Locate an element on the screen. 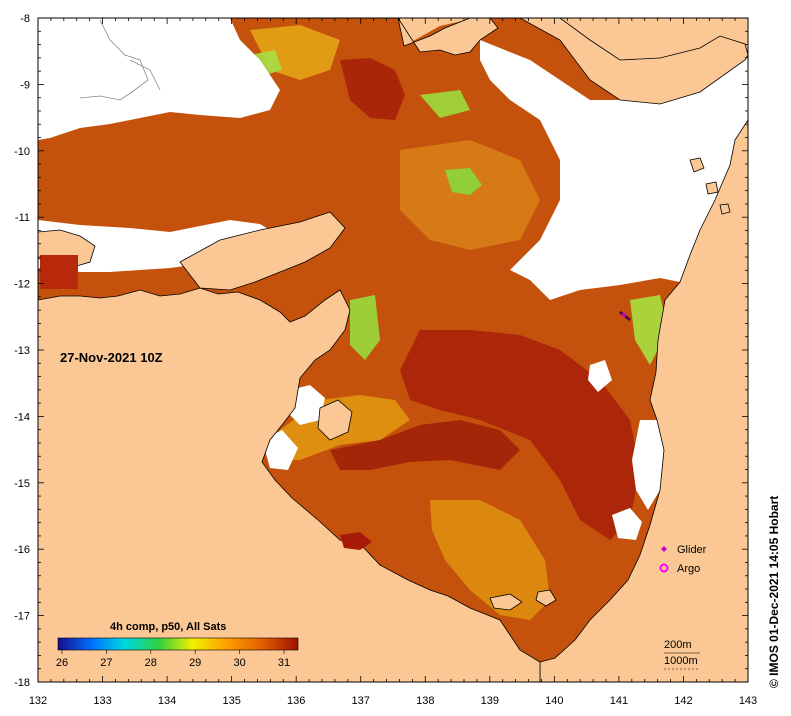  ring-icon is located at coordinates (664, 568).